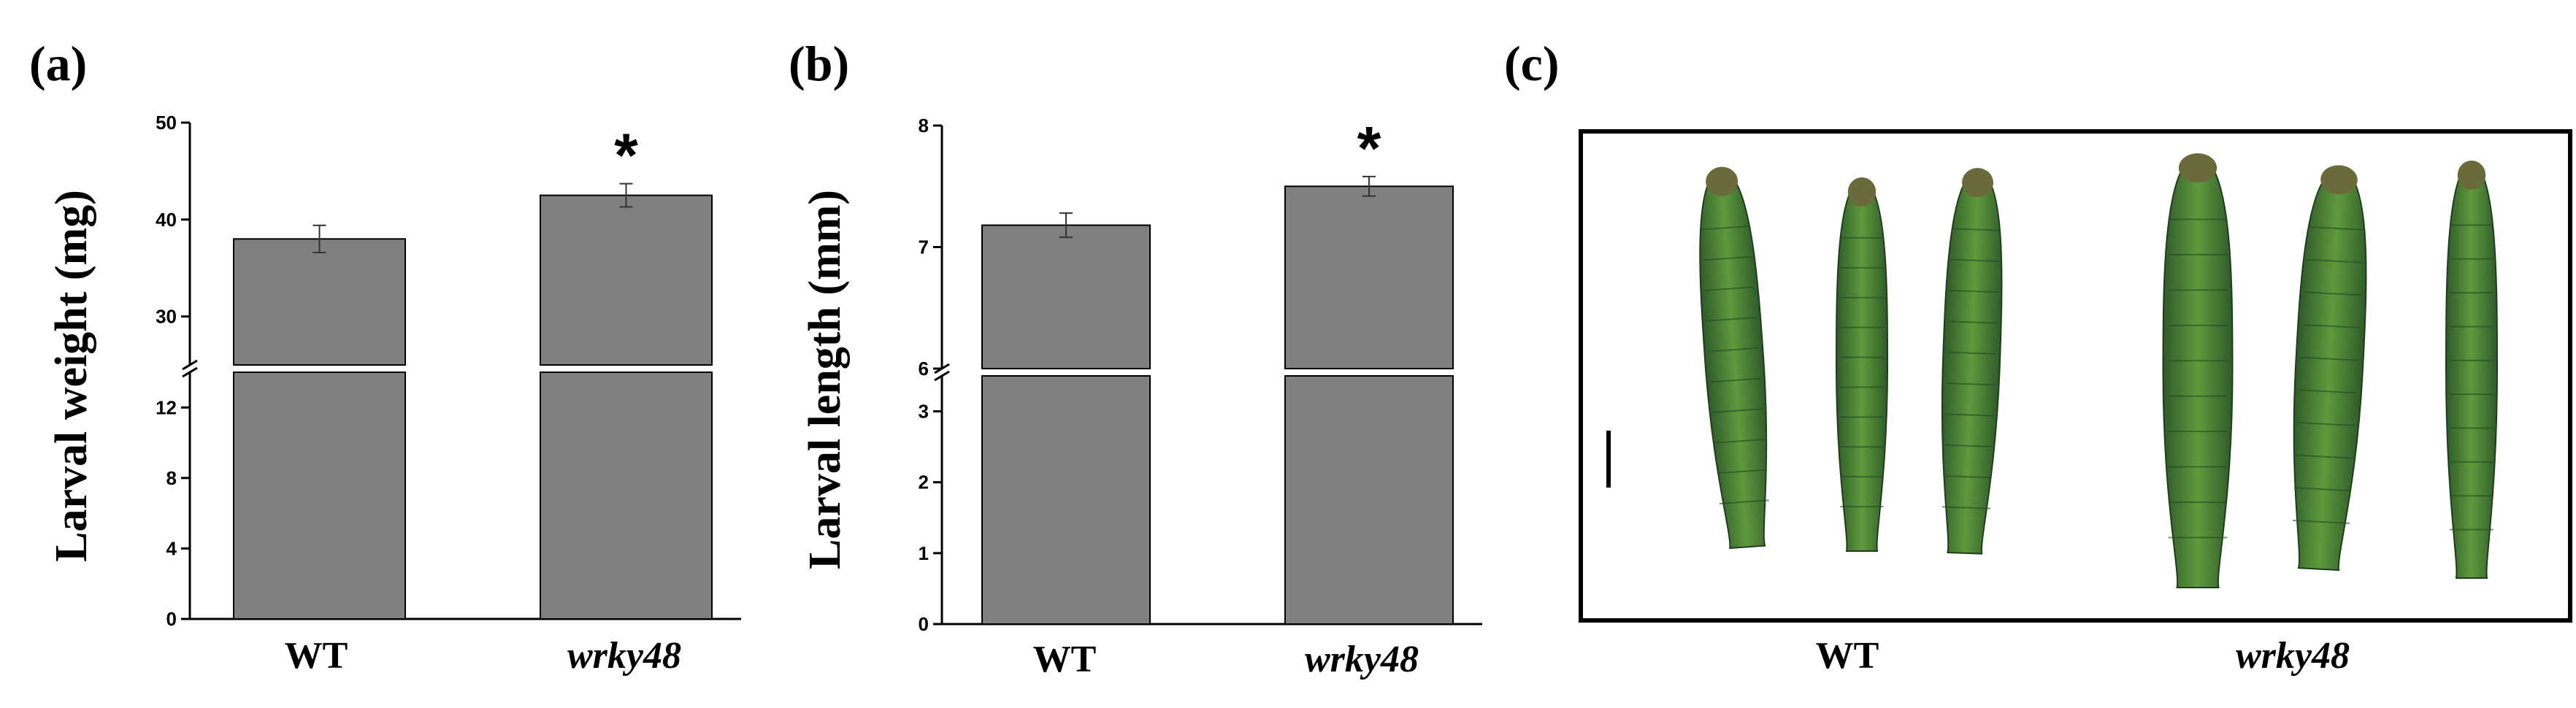 This screenshot has height=708, width=2576. What do you see at coordinates (1369, 277) in the screenshot?
I see `panel-b-bar-1-upper` at bounding box center [1369, 277].